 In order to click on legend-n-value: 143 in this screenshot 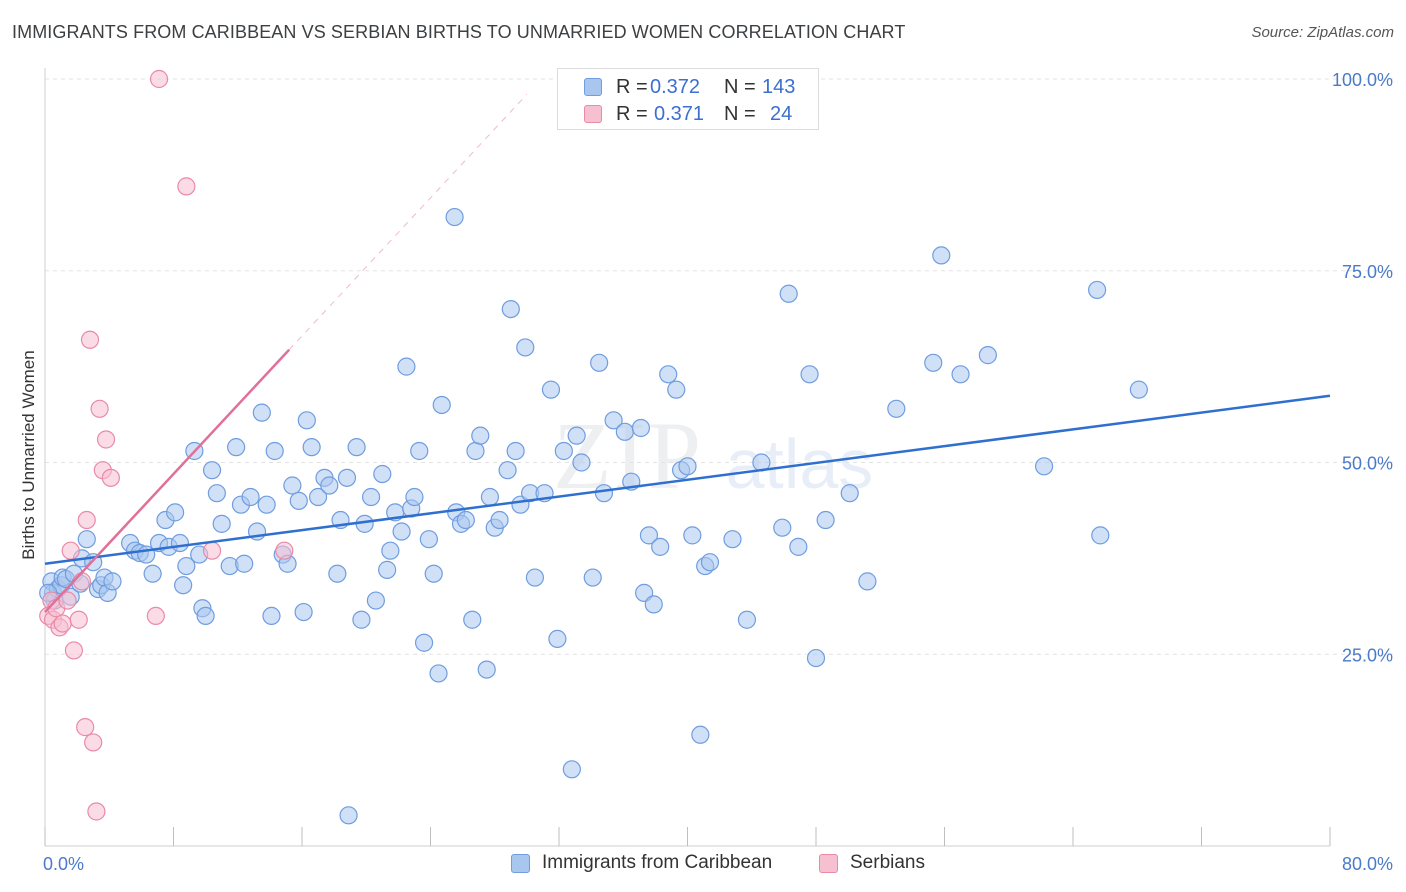, I will do `click(779, 87)`.